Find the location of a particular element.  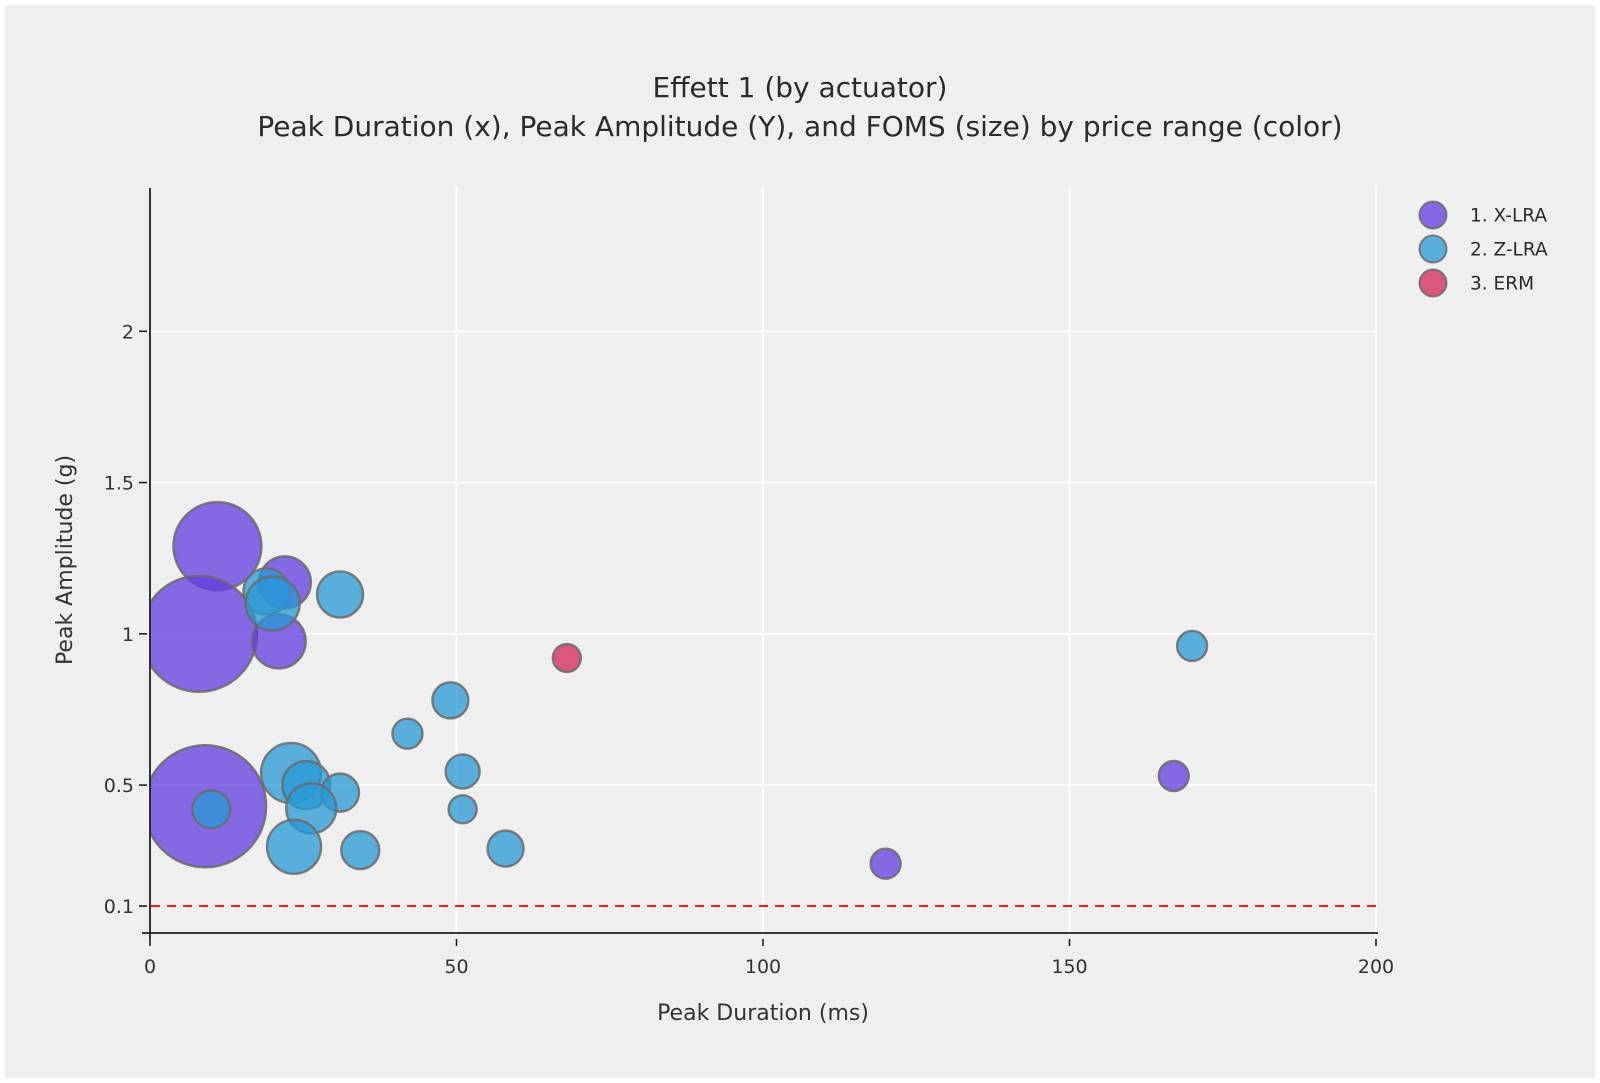

legend: 1. X-LRA 2. Z-LRA 3. ERM is located at coordinates (1483, 249).